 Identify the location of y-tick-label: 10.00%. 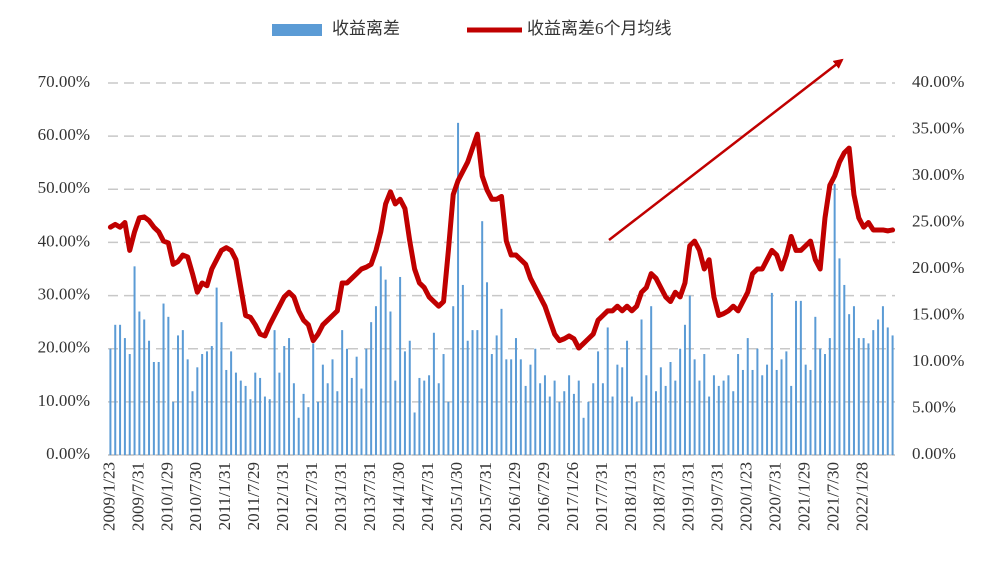
(64, 400).